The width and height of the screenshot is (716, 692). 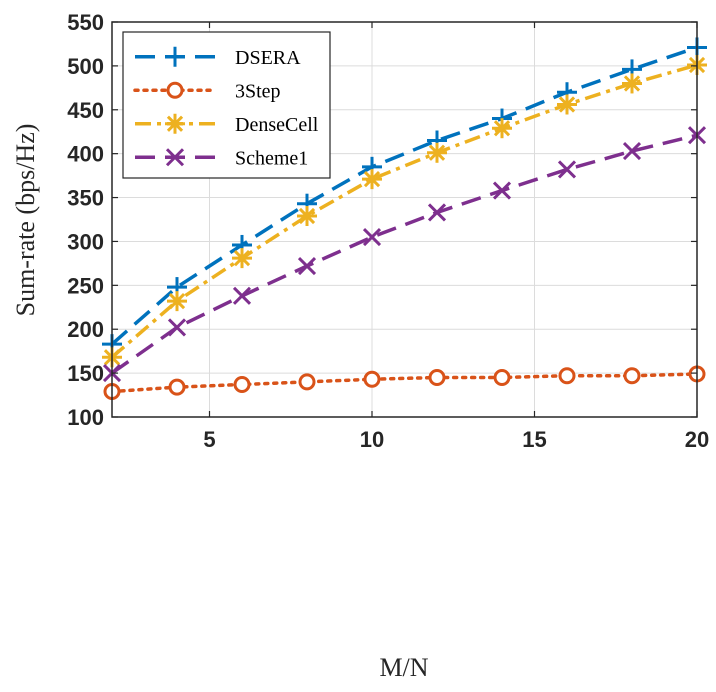 I want to click on y-tick-label: 100, so click(x=85, y=417).